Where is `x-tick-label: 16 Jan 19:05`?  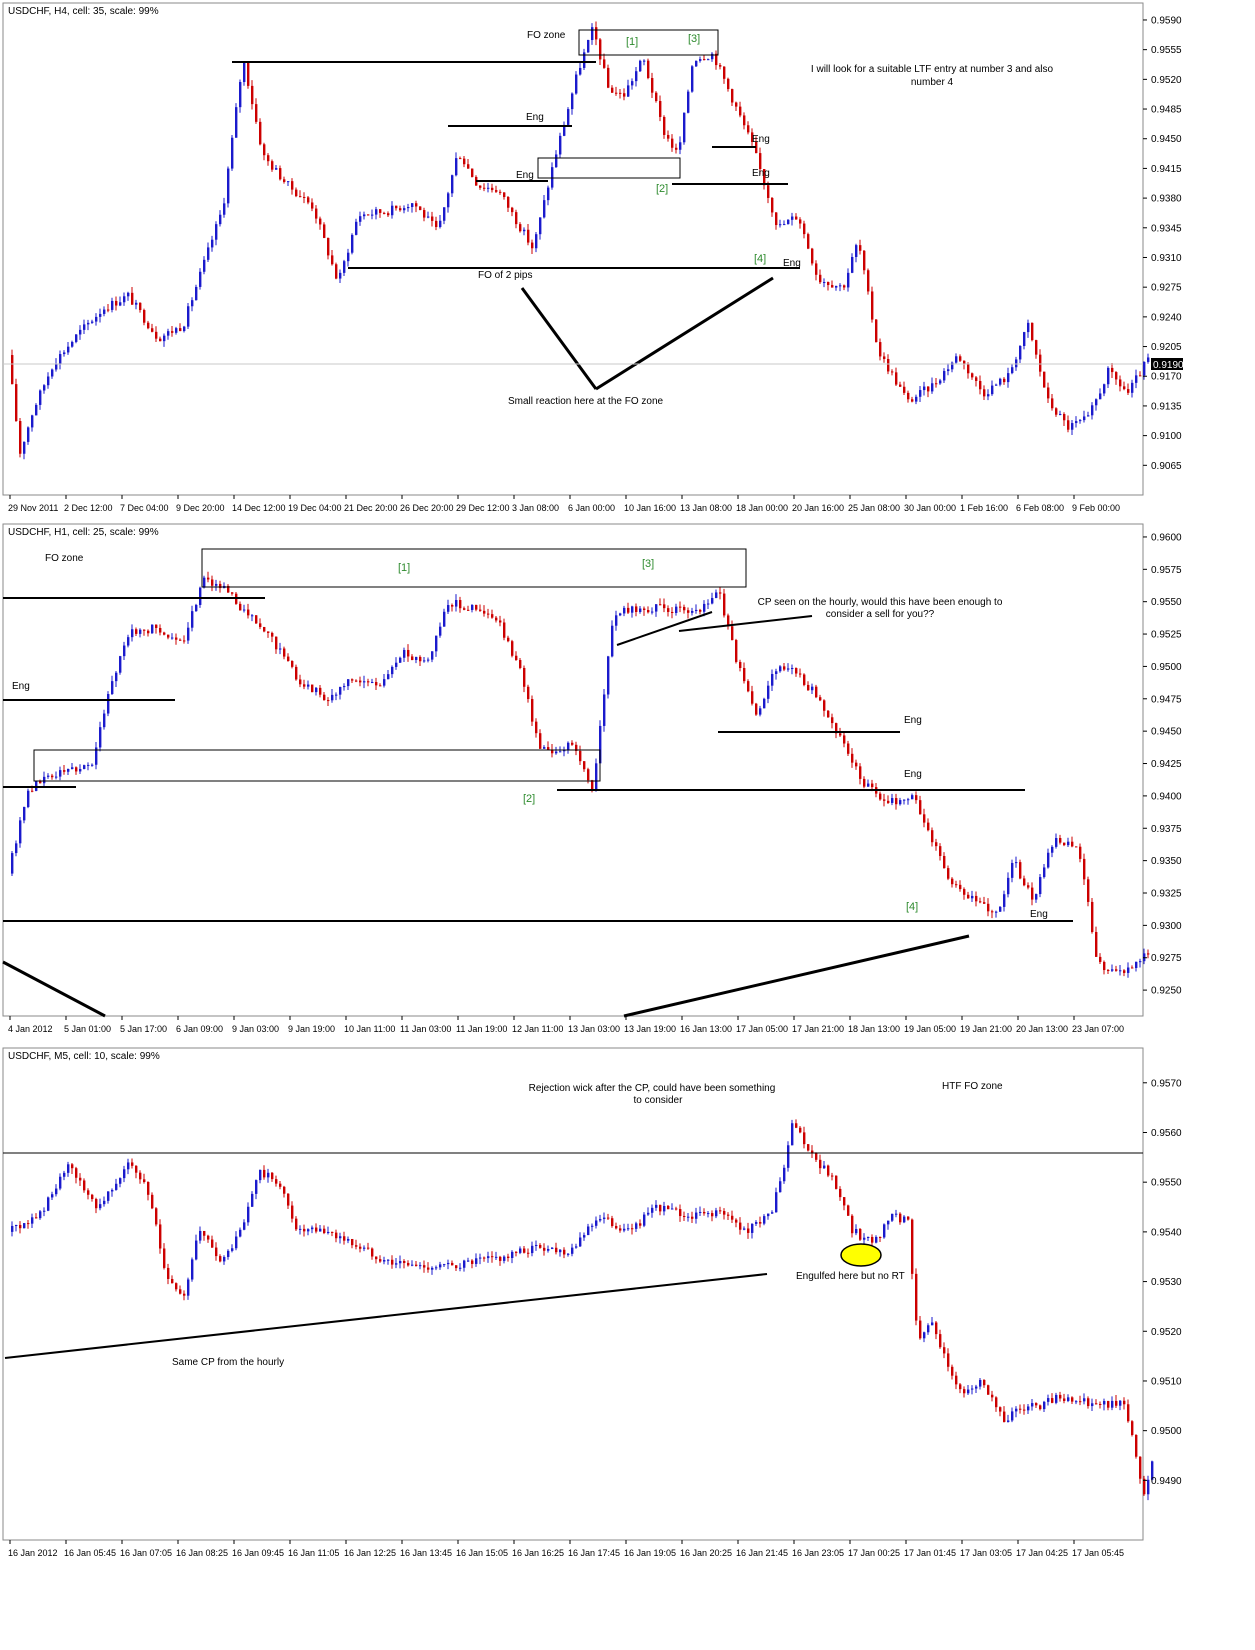 x-tick-label: 16 Jan 19:05 is located at coordinates (650, 1553).